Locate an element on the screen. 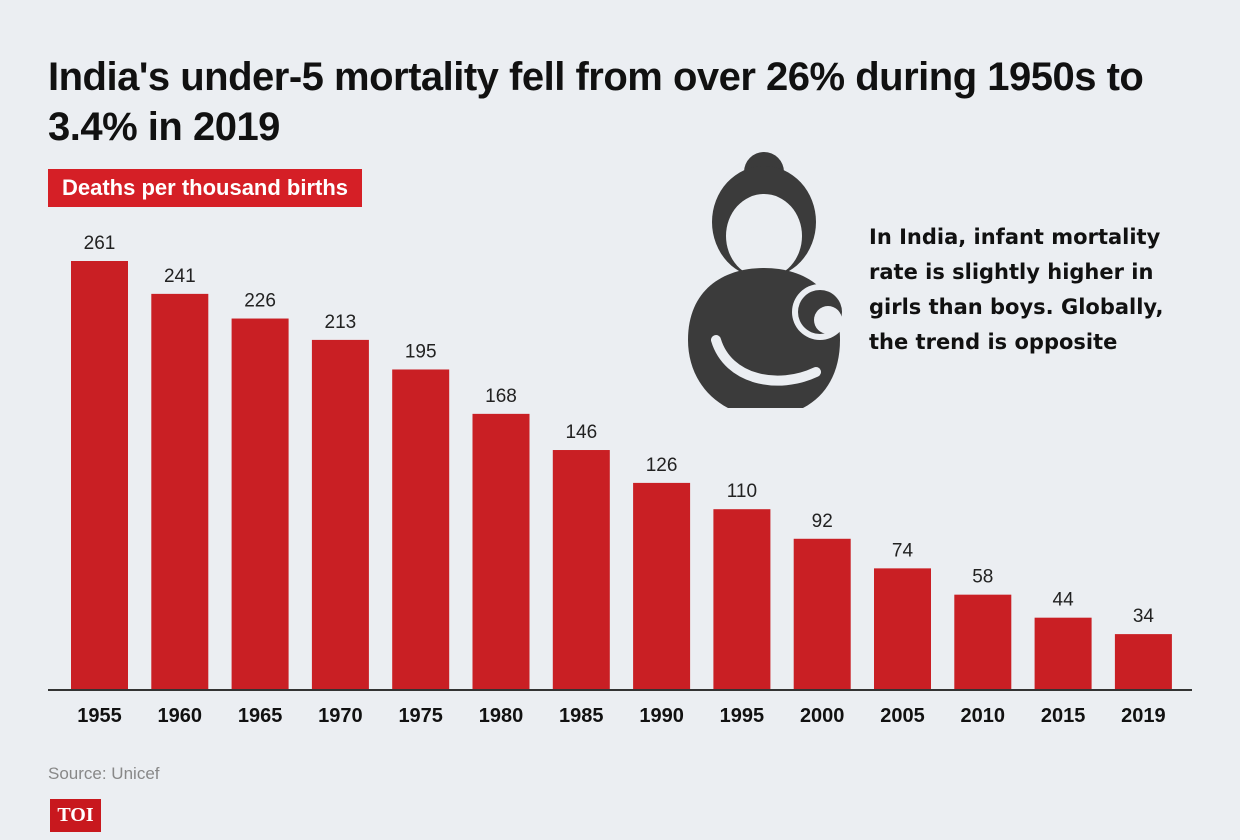 The width and height of the screenshot is (1240, 840). bar-1960 is located at coordinates (180, 491).